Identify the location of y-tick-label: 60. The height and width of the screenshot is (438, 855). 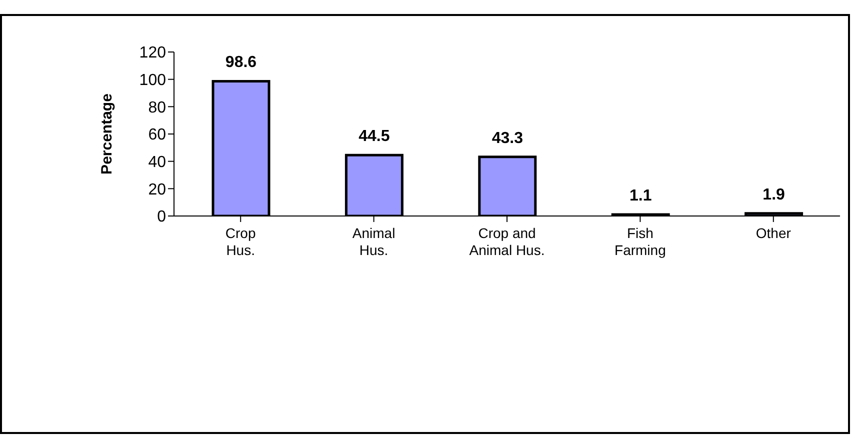
(157, 135).